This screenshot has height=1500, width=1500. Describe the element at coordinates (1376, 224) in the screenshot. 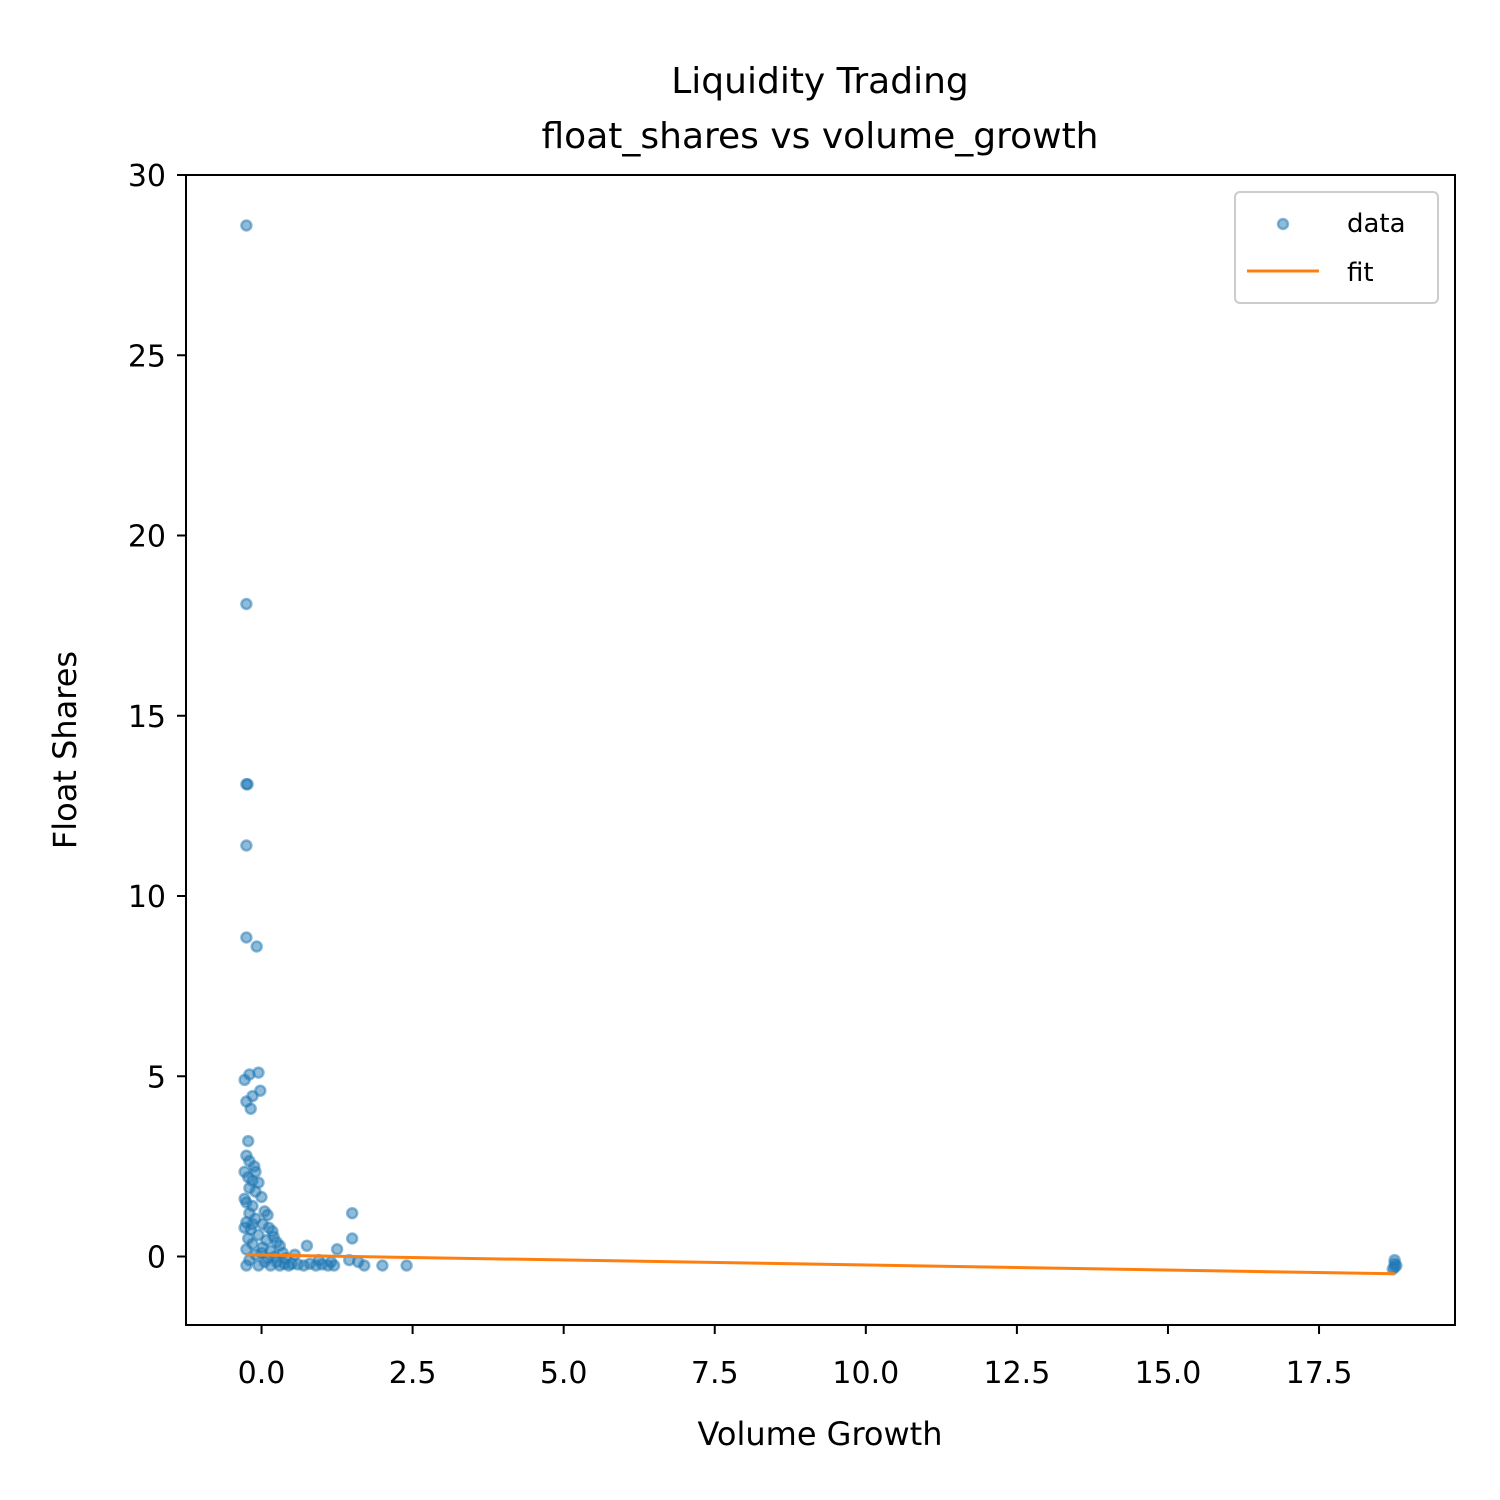

I see `legend-data-label: data` at that location.